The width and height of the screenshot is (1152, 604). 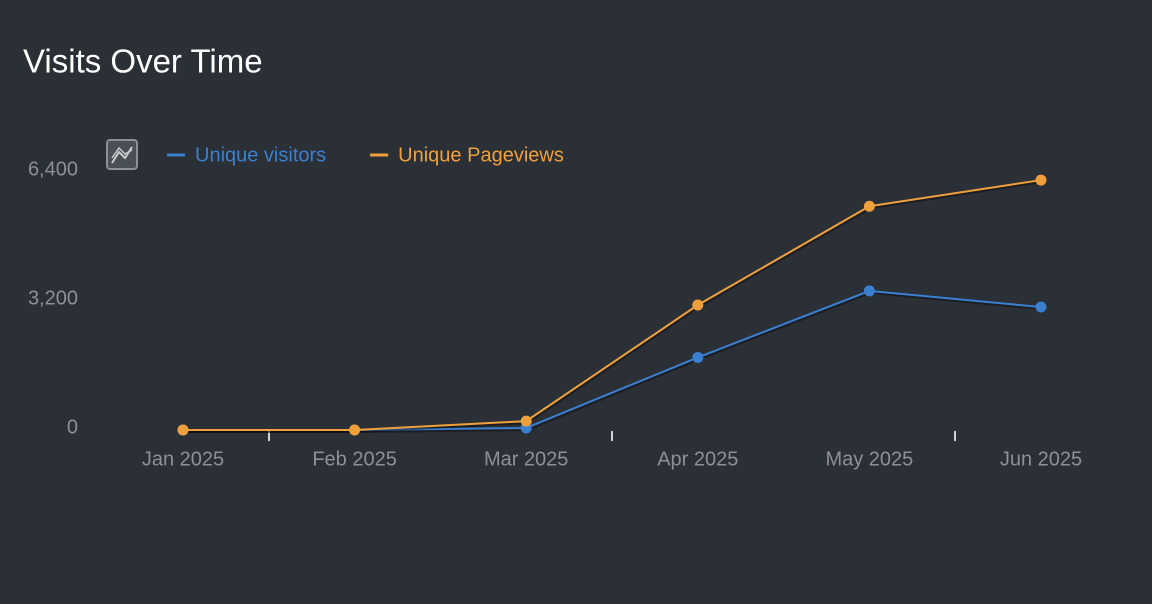 What do you see at coordinates (183, 459) in the screenshot?
I see `x-tick-label: Jan 2025` at bounding box center [183, 459].